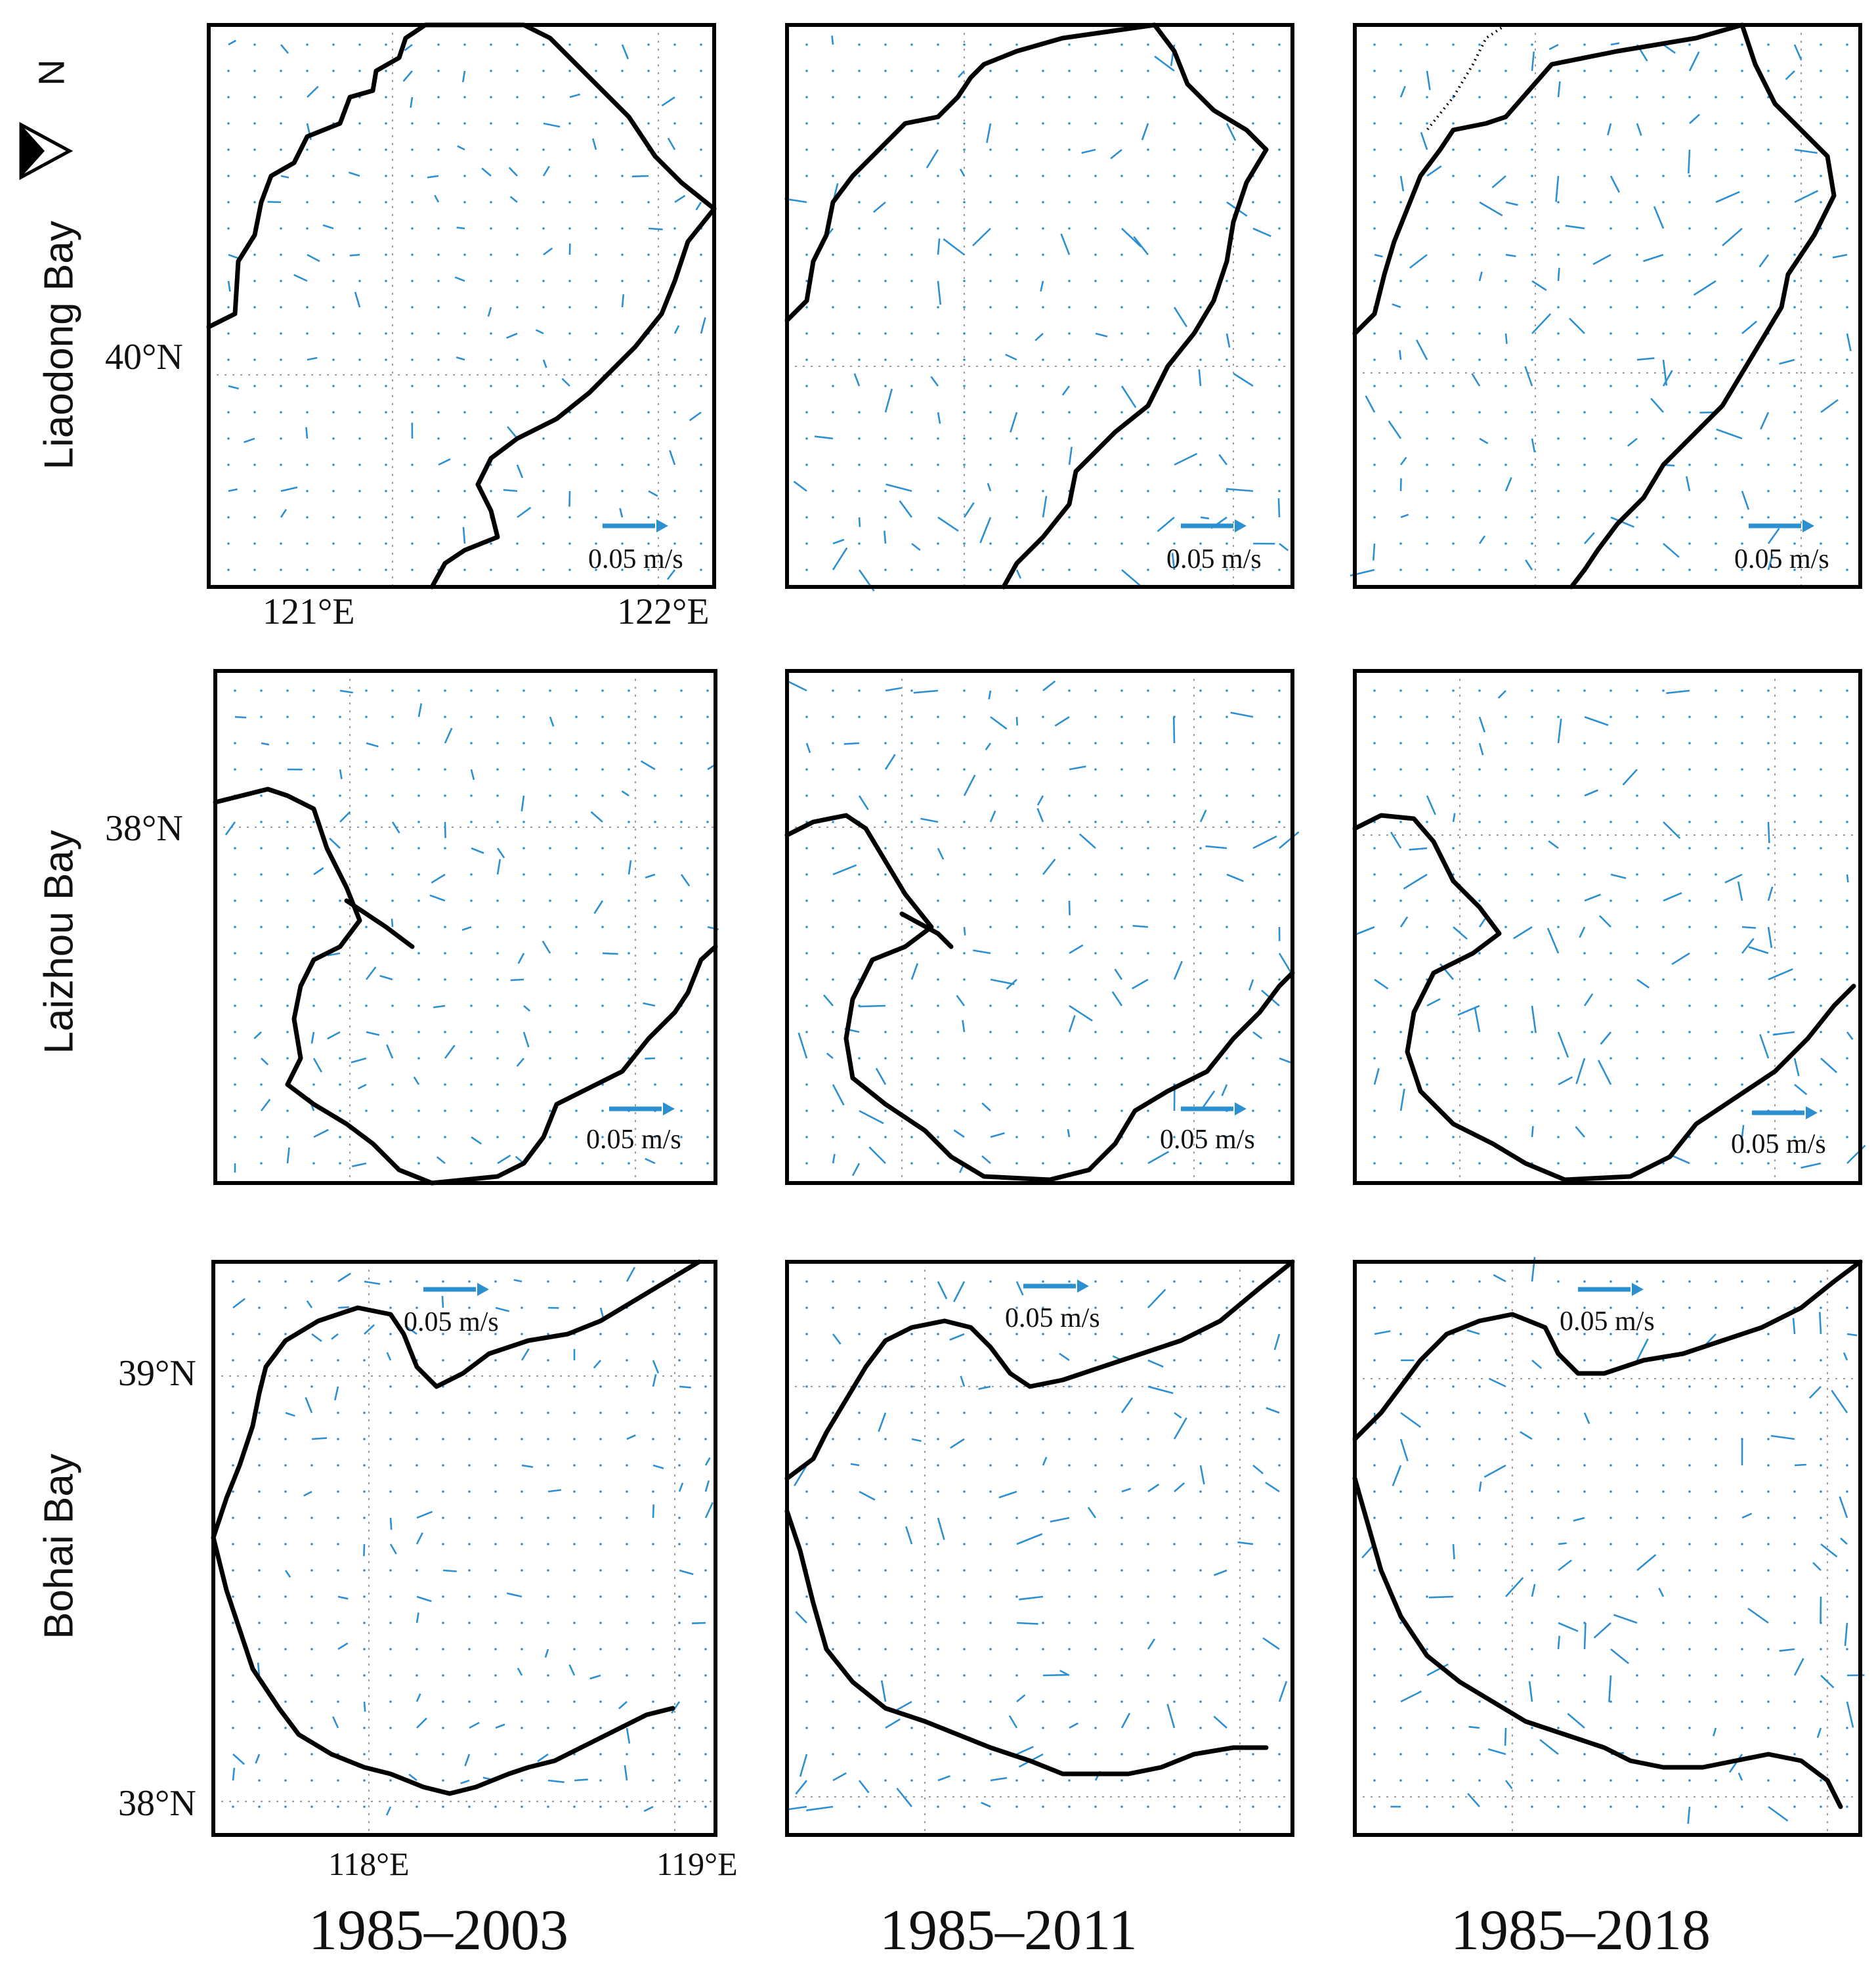 Image resolution: width=1876 pixels, height=1982 pixels. What do you see at coordinates (697, 1864) in the screenshot?
I see `lon-label-119e: 119°E` at bounding box center [697, 1864].